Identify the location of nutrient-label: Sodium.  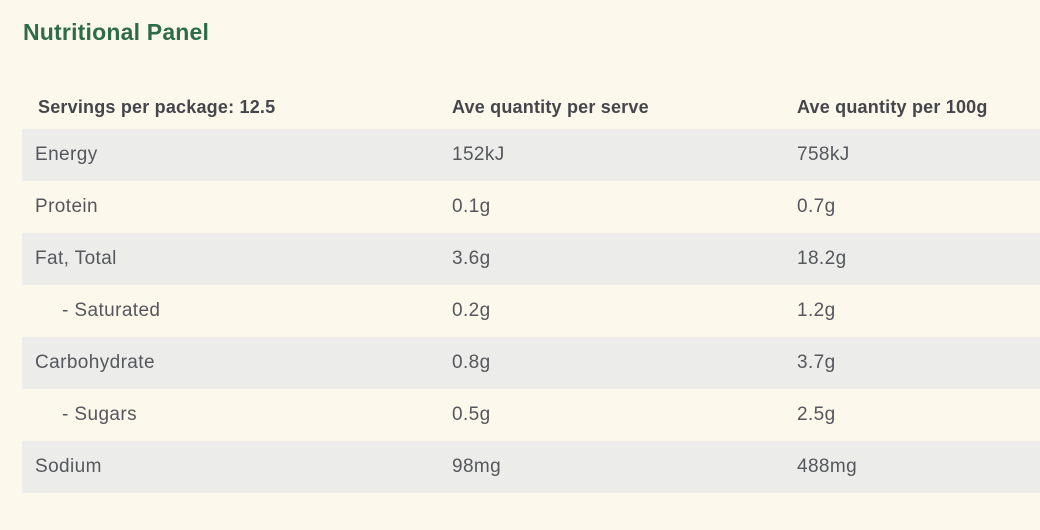
(68, 466).